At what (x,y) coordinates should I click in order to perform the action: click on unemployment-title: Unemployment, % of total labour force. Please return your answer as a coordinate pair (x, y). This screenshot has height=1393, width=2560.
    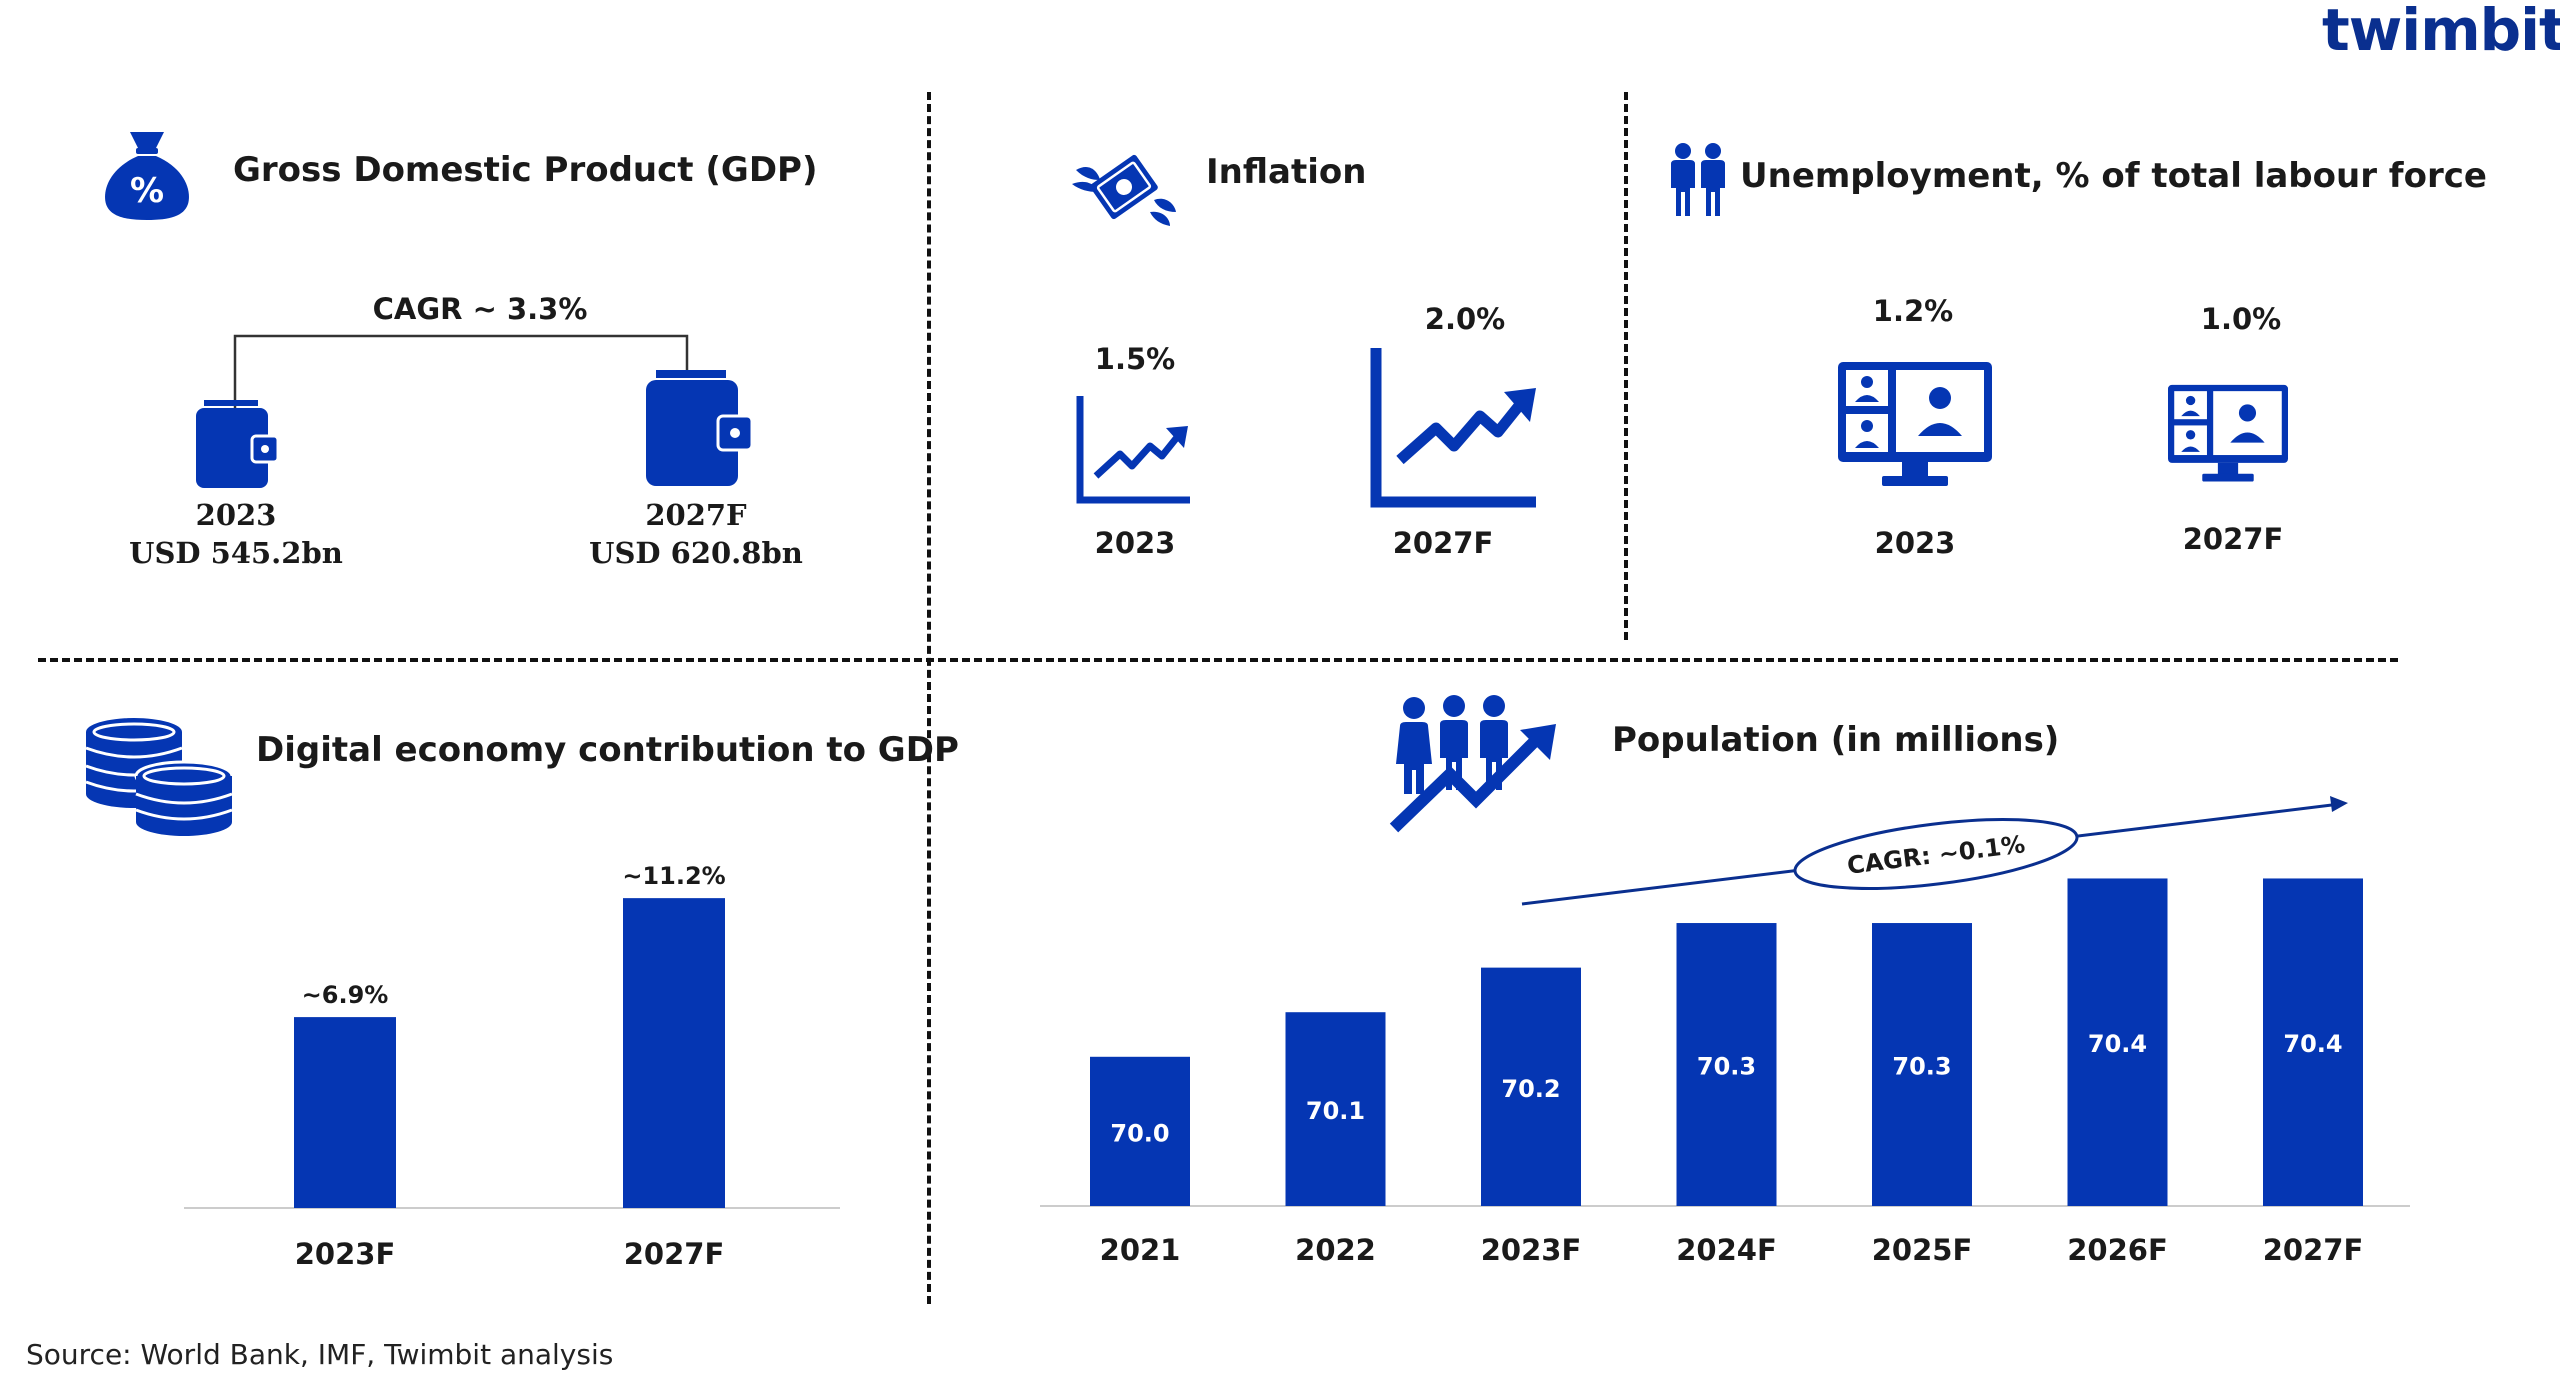
    Looking at the image, I should click on (2113, 176).